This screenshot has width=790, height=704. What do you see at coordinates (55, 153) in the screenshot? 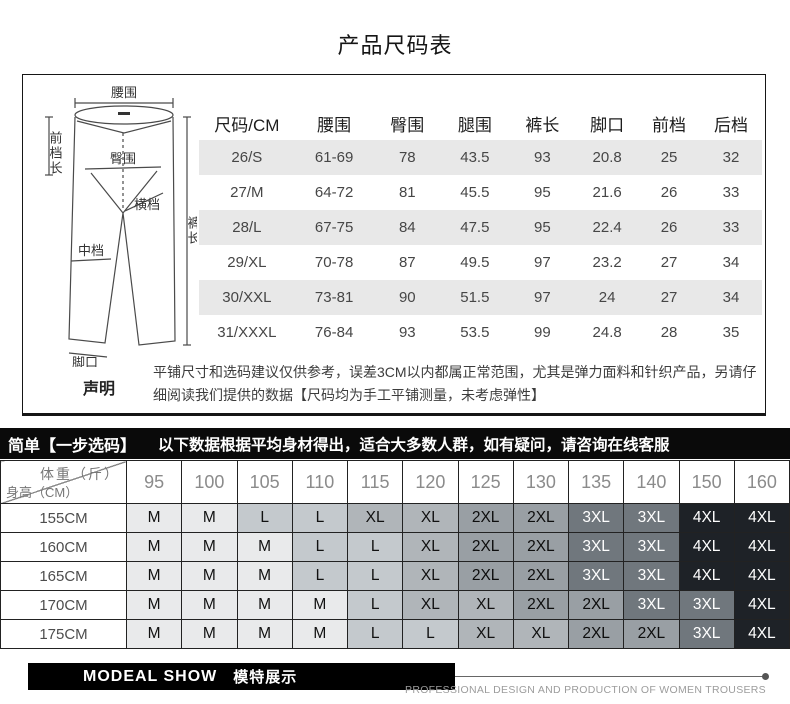
I see `label-front-rise: 前档长` at bounding box center [55, 153].